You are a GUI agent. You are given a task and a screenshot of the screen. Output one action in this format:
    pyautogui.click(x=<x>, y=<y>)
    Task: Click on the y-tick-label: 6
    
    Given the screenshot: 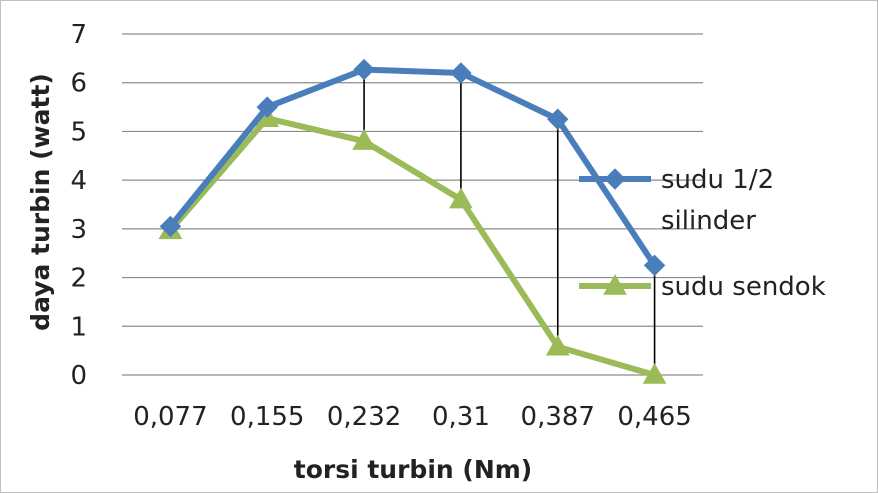 What is the action you would take?
    pyautogui.click(x=78, y=84)
    